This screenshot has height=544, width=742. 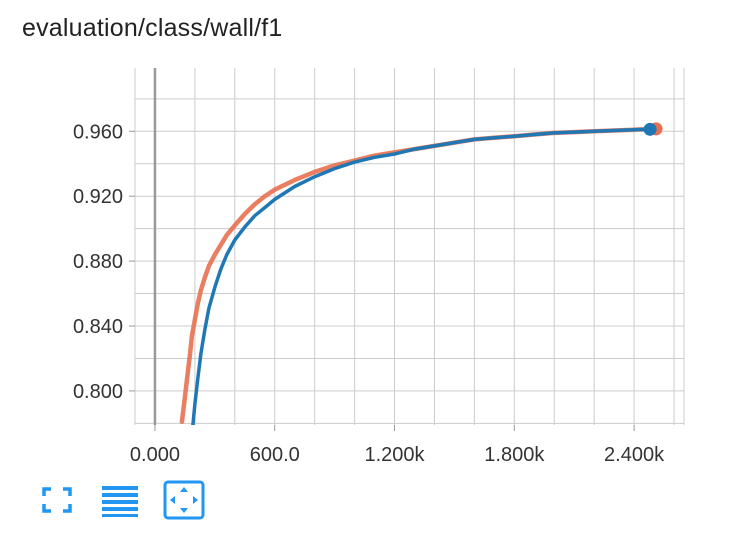 What do you see at coordinates (98, 392) in the screenshot?
I see `y-tick-label: 0.800` at bounding box center [98, 392].